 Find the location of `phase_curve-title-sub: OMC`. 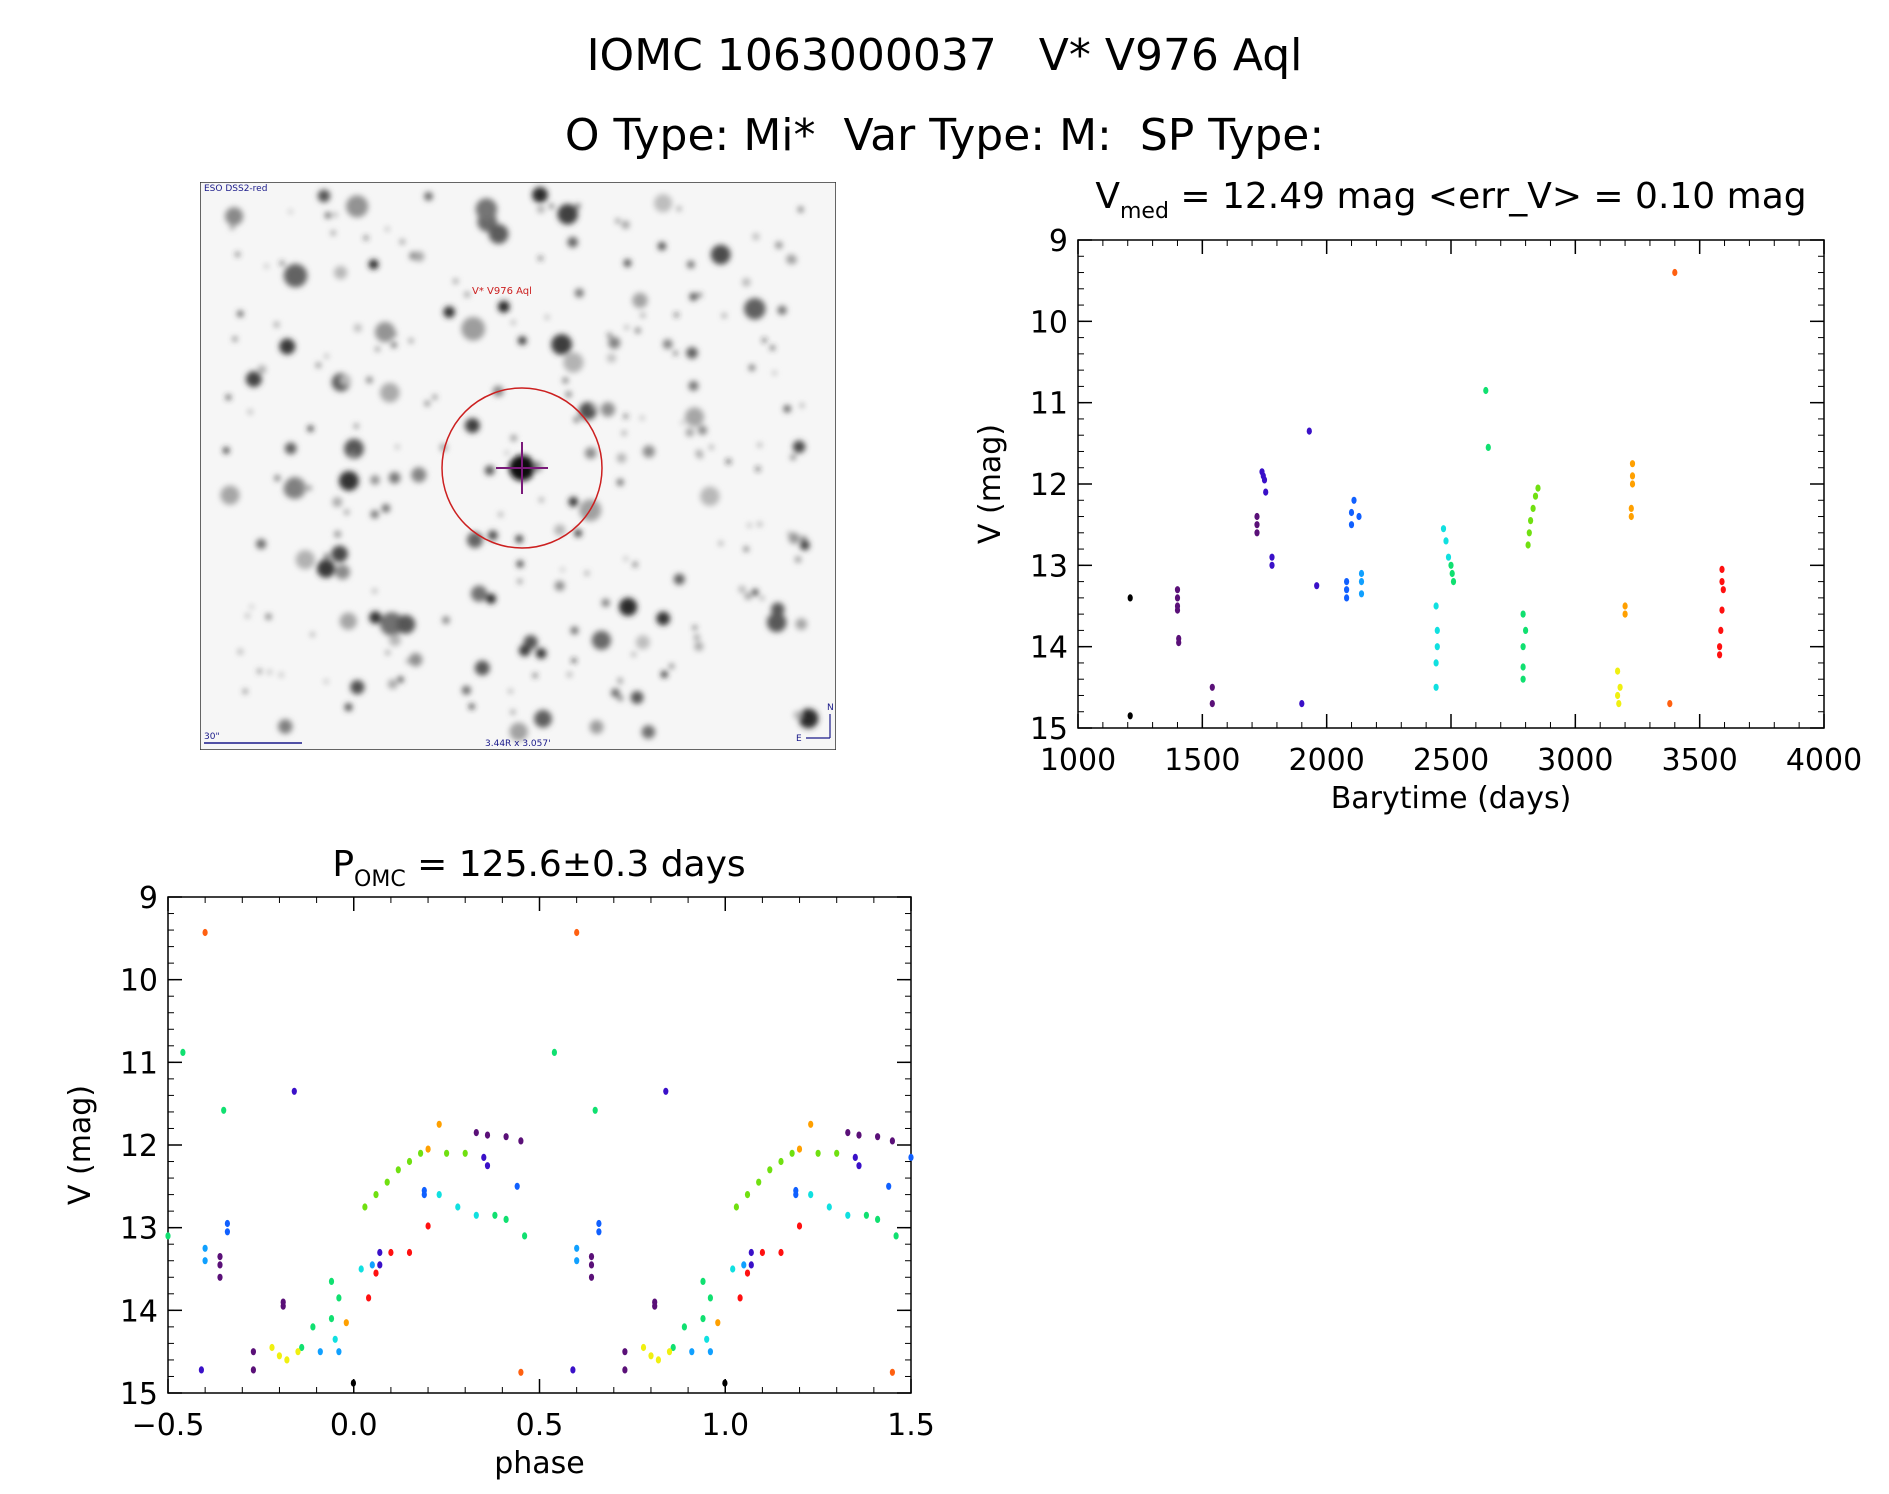

phase_curve-title-sub: OMC is located at coordinates (380, 879).